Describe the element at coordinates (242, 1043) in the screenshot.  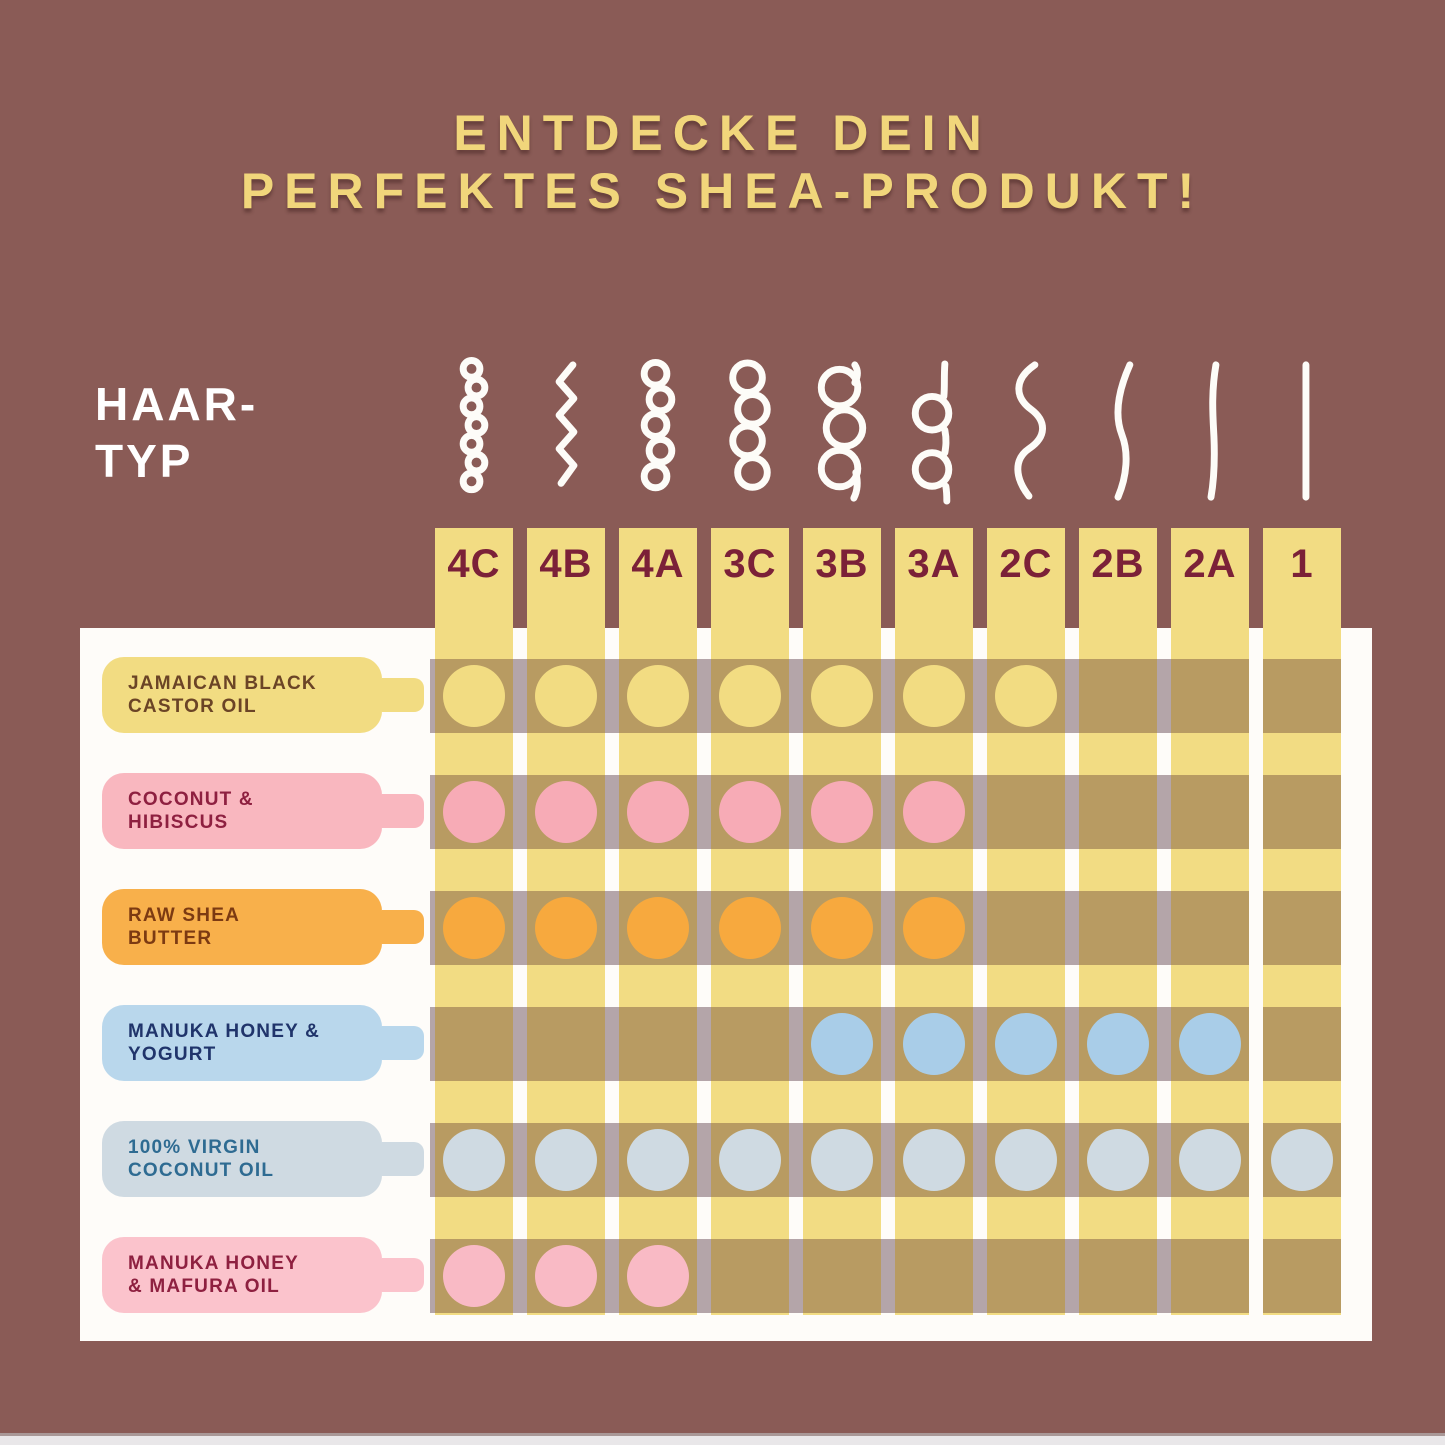
I see `product-name: MANUKA HONEY & YOGURT` at that location.